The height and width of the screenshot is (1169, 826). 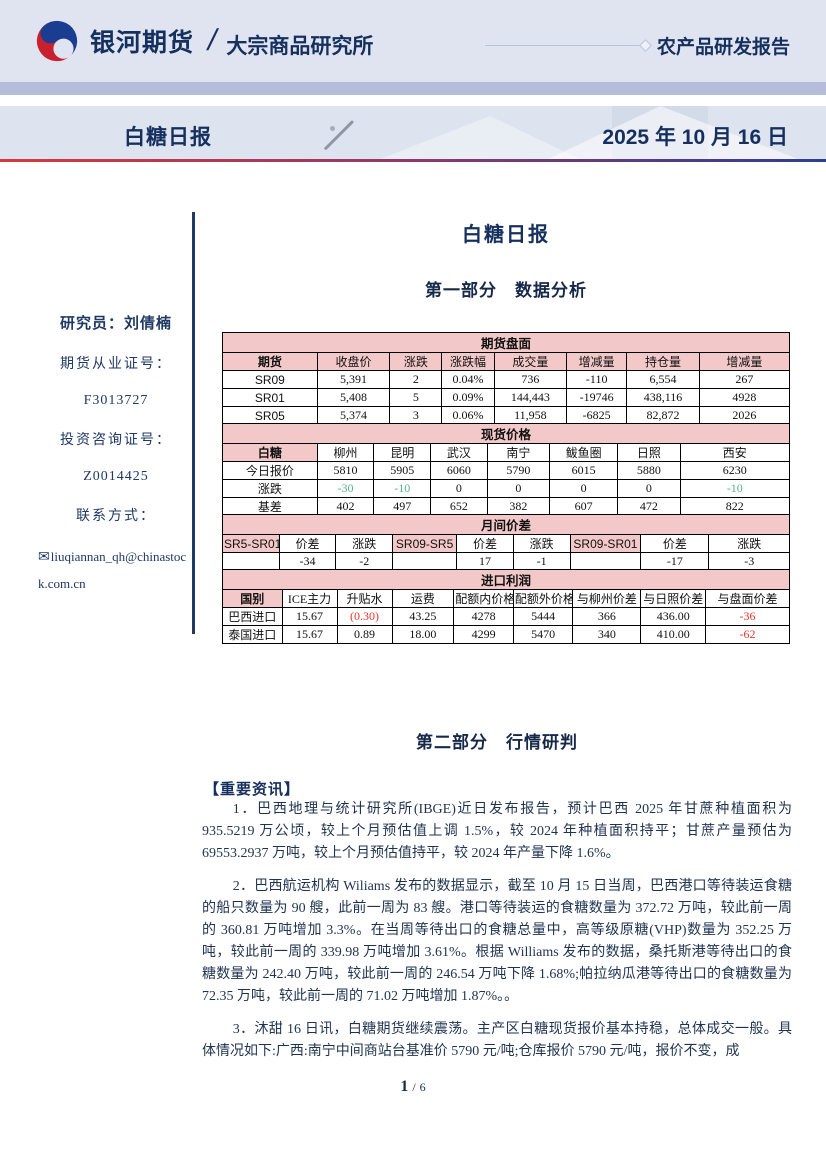 What do you see at coordinates (518, 506) in the screenshot?
I see `cell: 382` at bounding box center [518, 506].